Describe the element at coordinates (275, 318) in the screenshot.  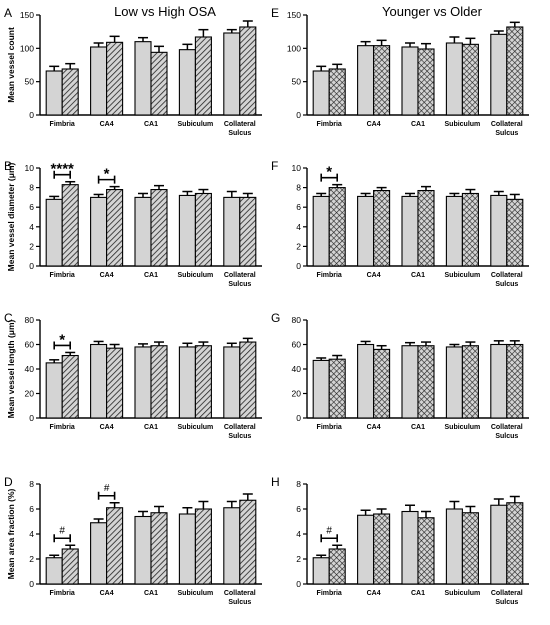
I see `panel-label: G` at that location.